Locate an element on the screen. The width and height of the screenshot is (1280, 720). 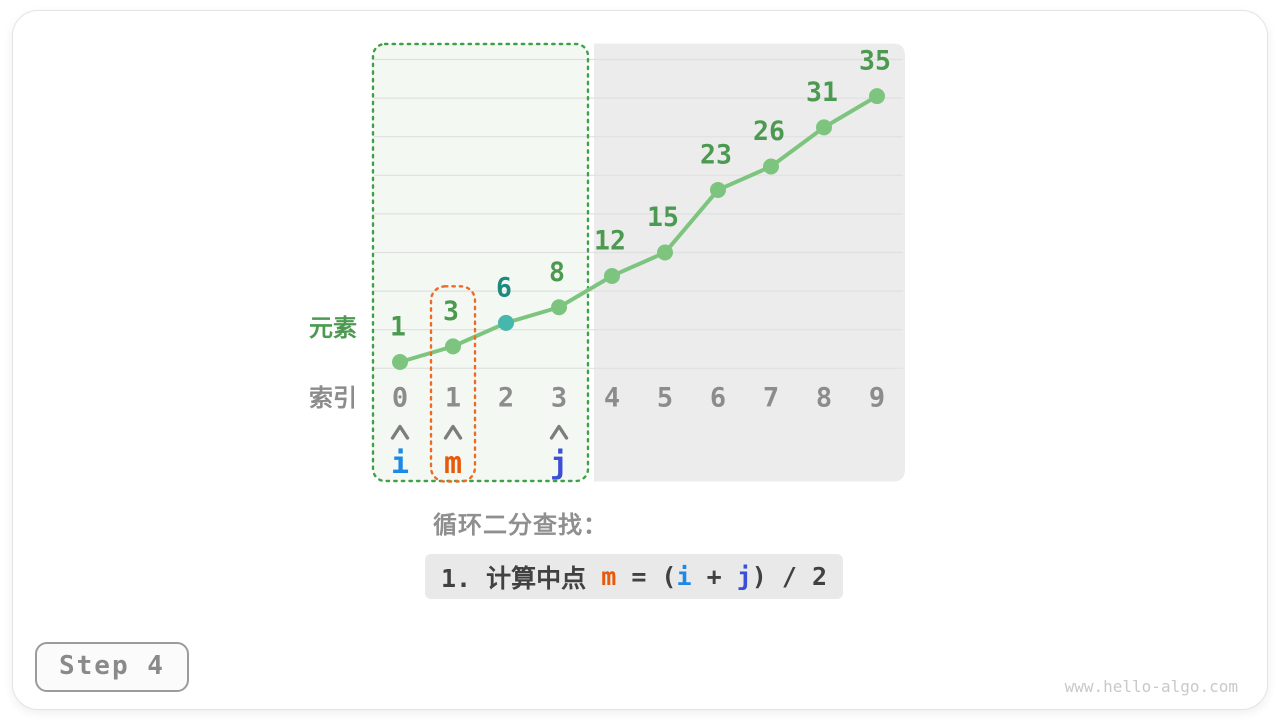
excluded-range-region is located at coordinates (749, 262).